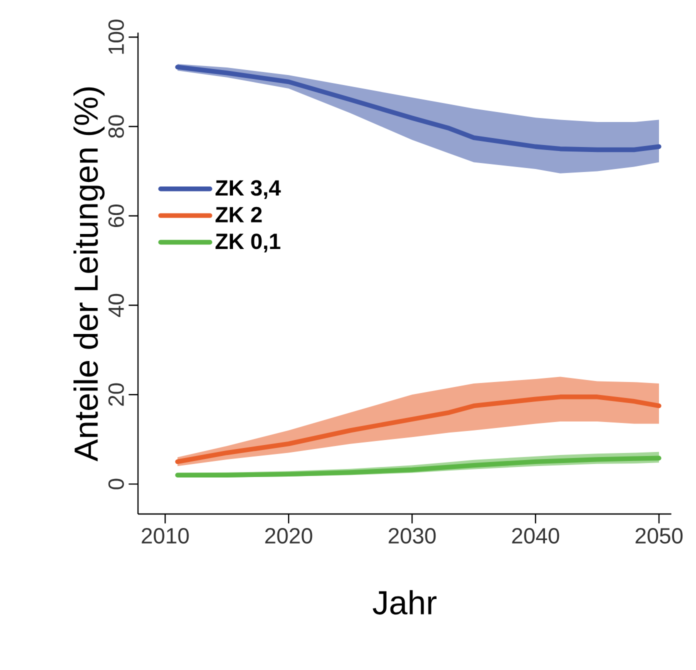 Image resolution: width=696 pixels, height=670 pixels. Describe the element at coordinates (116, 484) in the screenshot. I see `y-tick-label: 0` at that location.